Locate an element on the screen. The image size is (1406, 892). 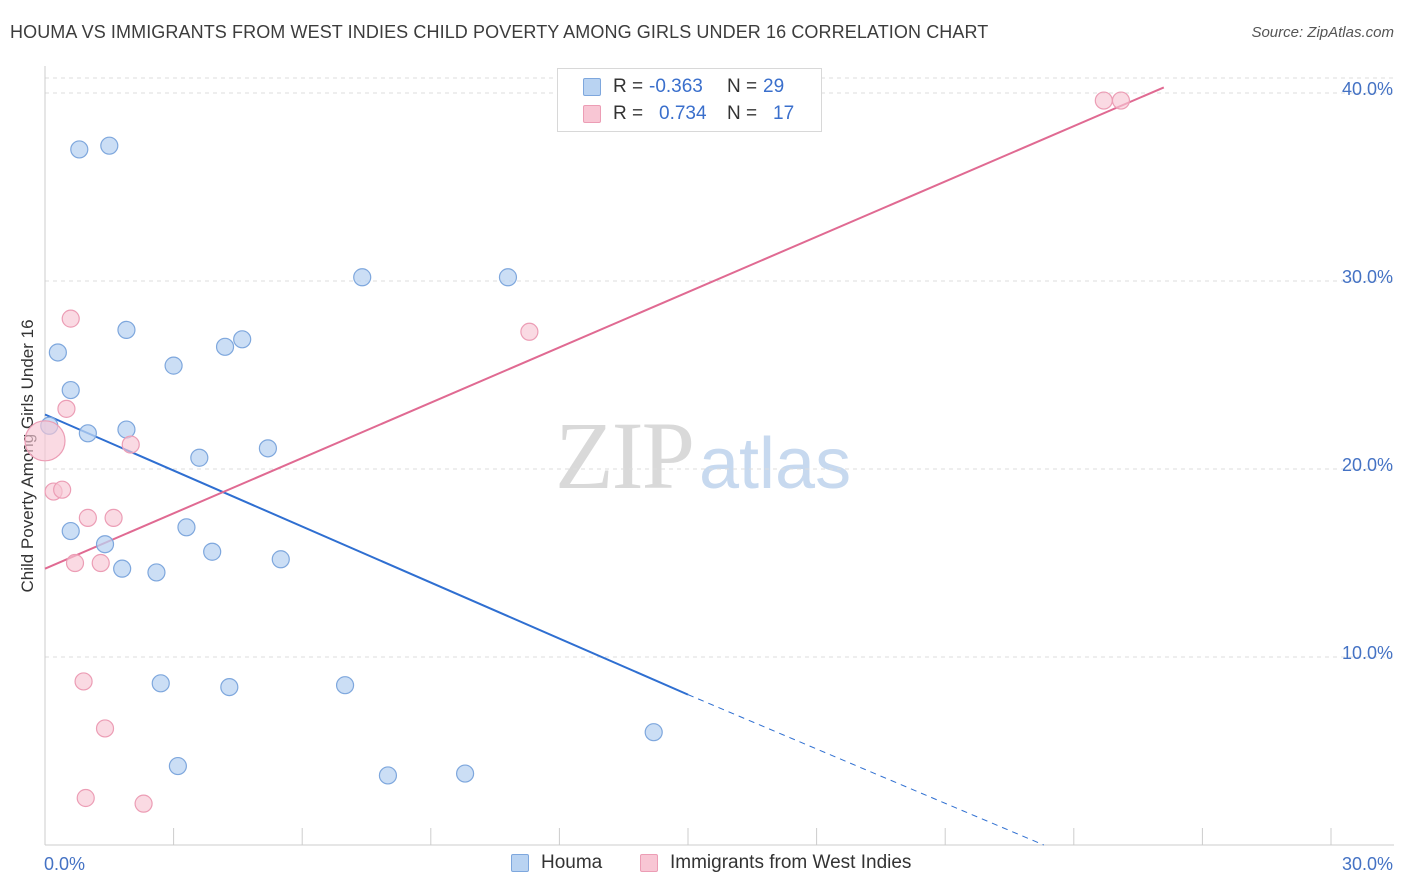
legend-row-west-indies: R = 0.734 N = 17 is located at coordinates (676, 114).